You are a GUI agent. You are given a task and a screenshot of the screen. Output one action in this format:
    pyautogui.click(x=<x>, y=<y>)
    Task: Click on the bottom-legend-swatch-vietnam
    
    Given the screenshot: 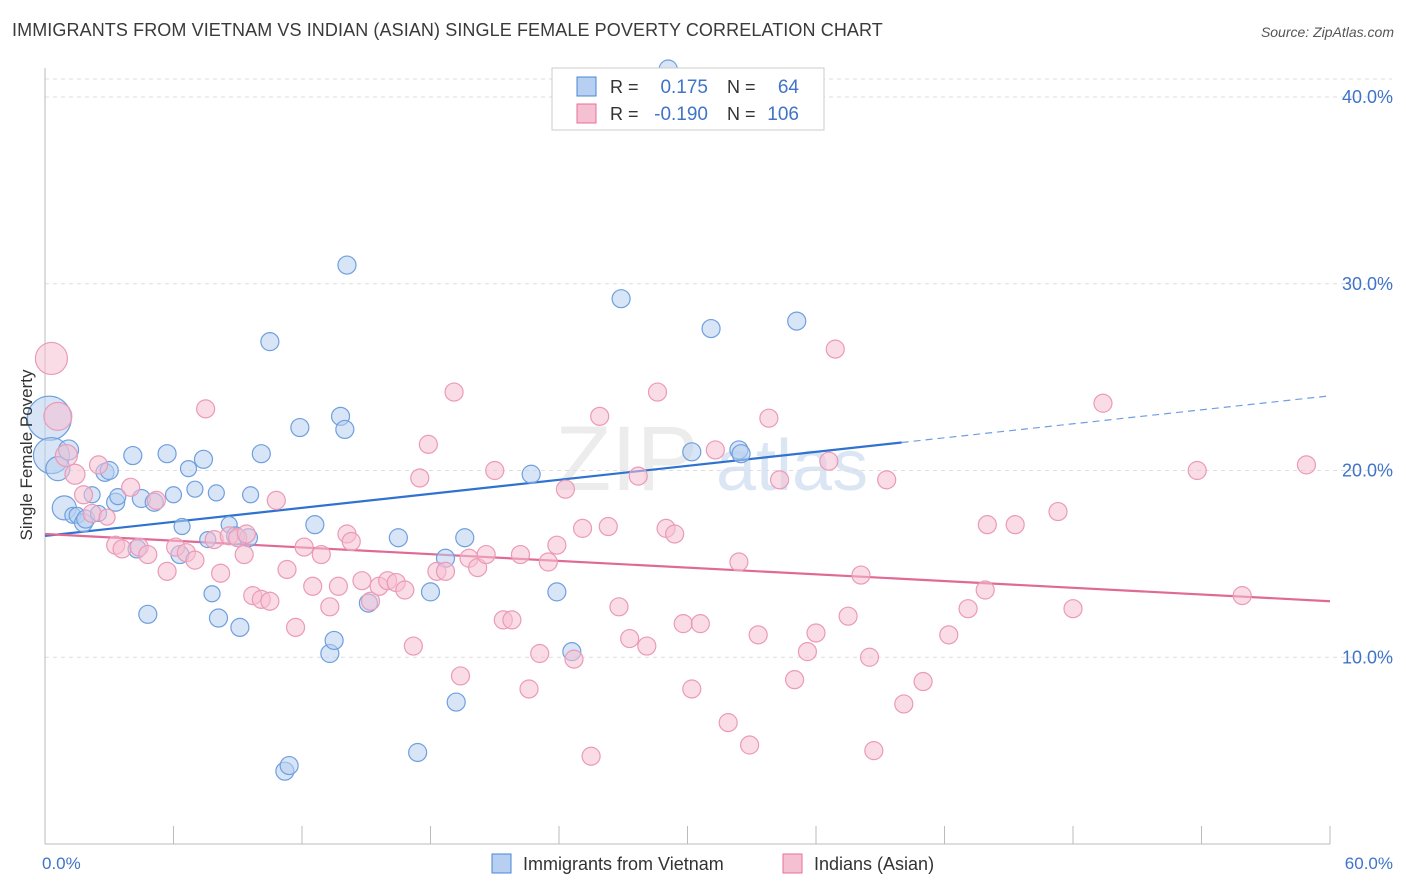 What is the action you would take?
    pyautogui.click(x=501, y=863)
    